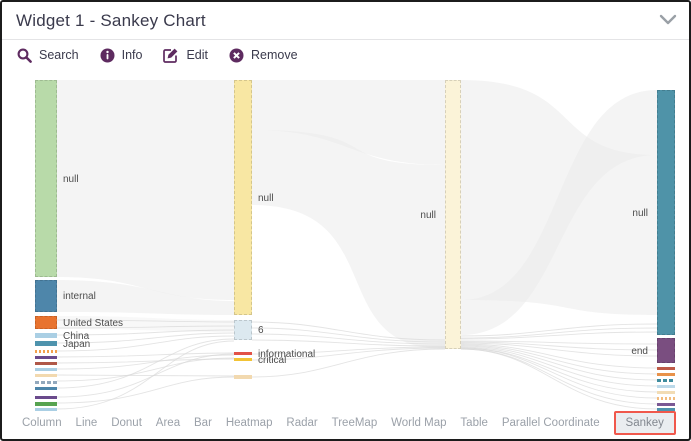  I want to click on search-button: Search, so click(48, 55).